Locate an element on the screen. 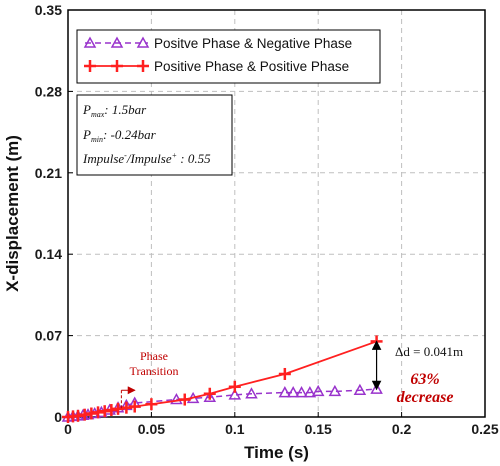  series-positive-positive is located at coordinates (222, 379).